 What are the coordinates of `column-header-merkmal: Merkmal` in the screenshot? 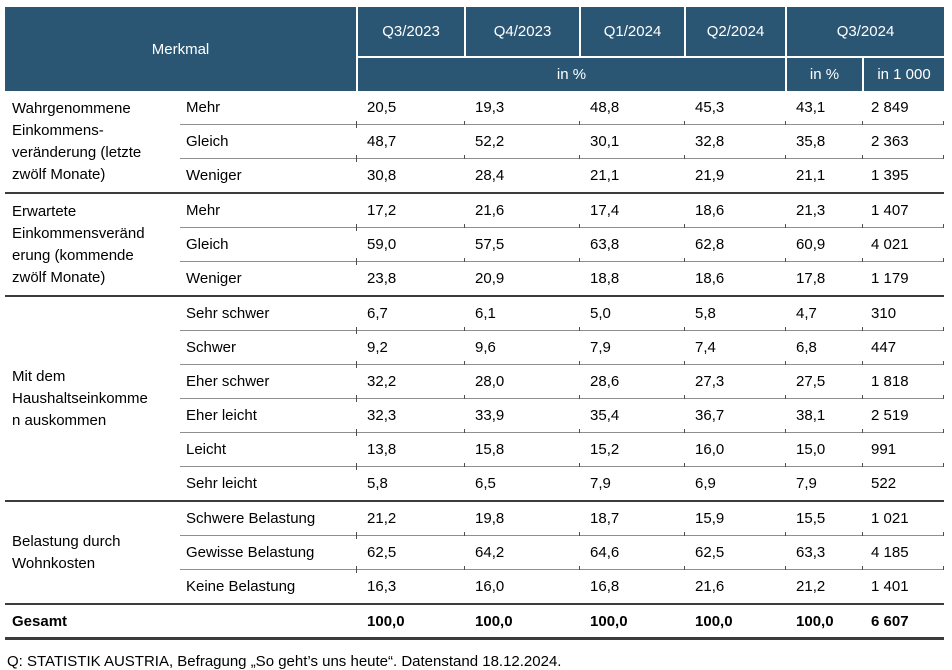 It's located at (182, 49).